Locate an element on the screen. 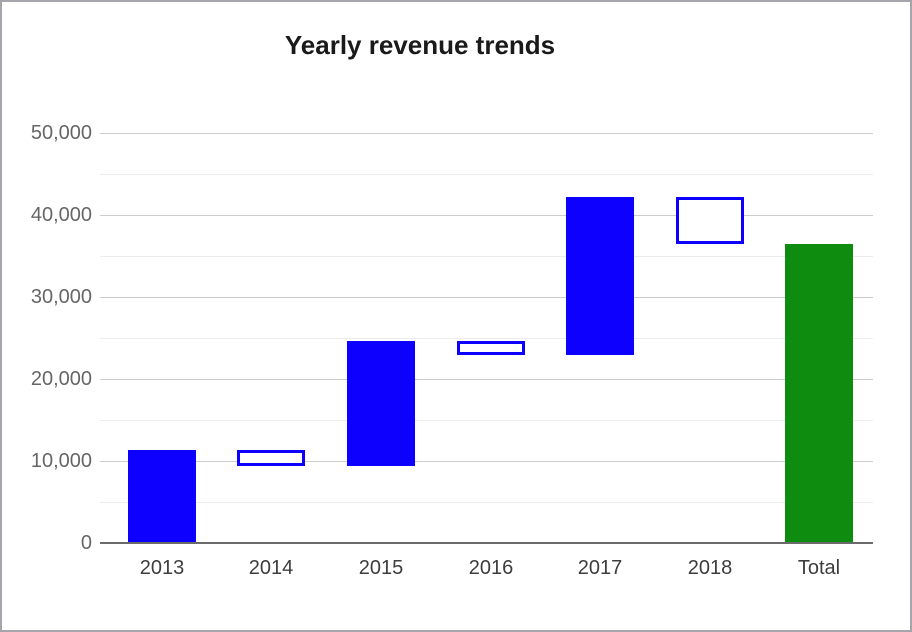 The height and width of the screenshot is (632, 912). bar-2015 is located at coordinates (381, 403).